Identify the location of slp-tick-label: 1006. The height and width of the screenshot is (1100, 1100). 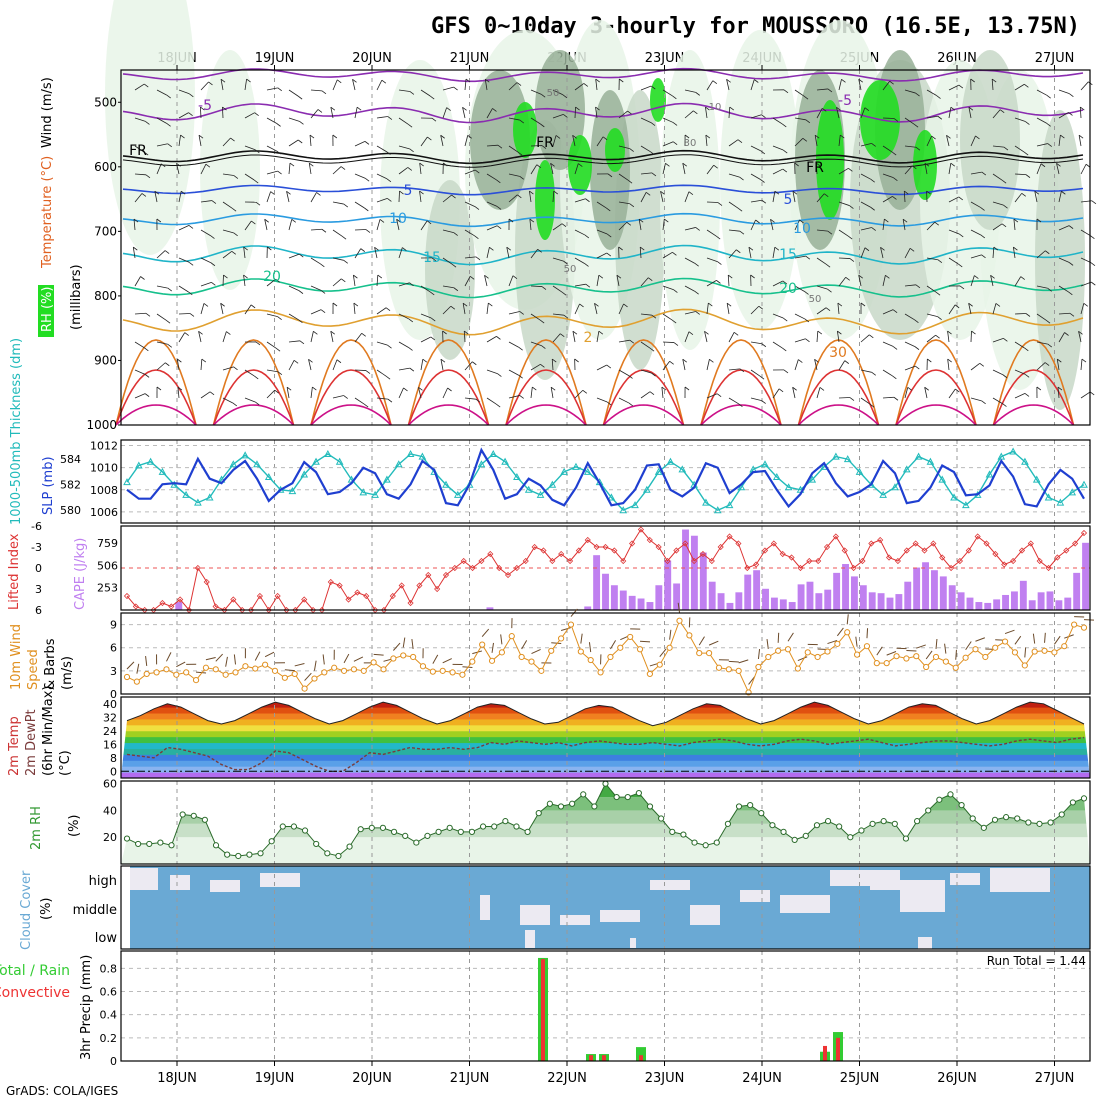
(104, 512).